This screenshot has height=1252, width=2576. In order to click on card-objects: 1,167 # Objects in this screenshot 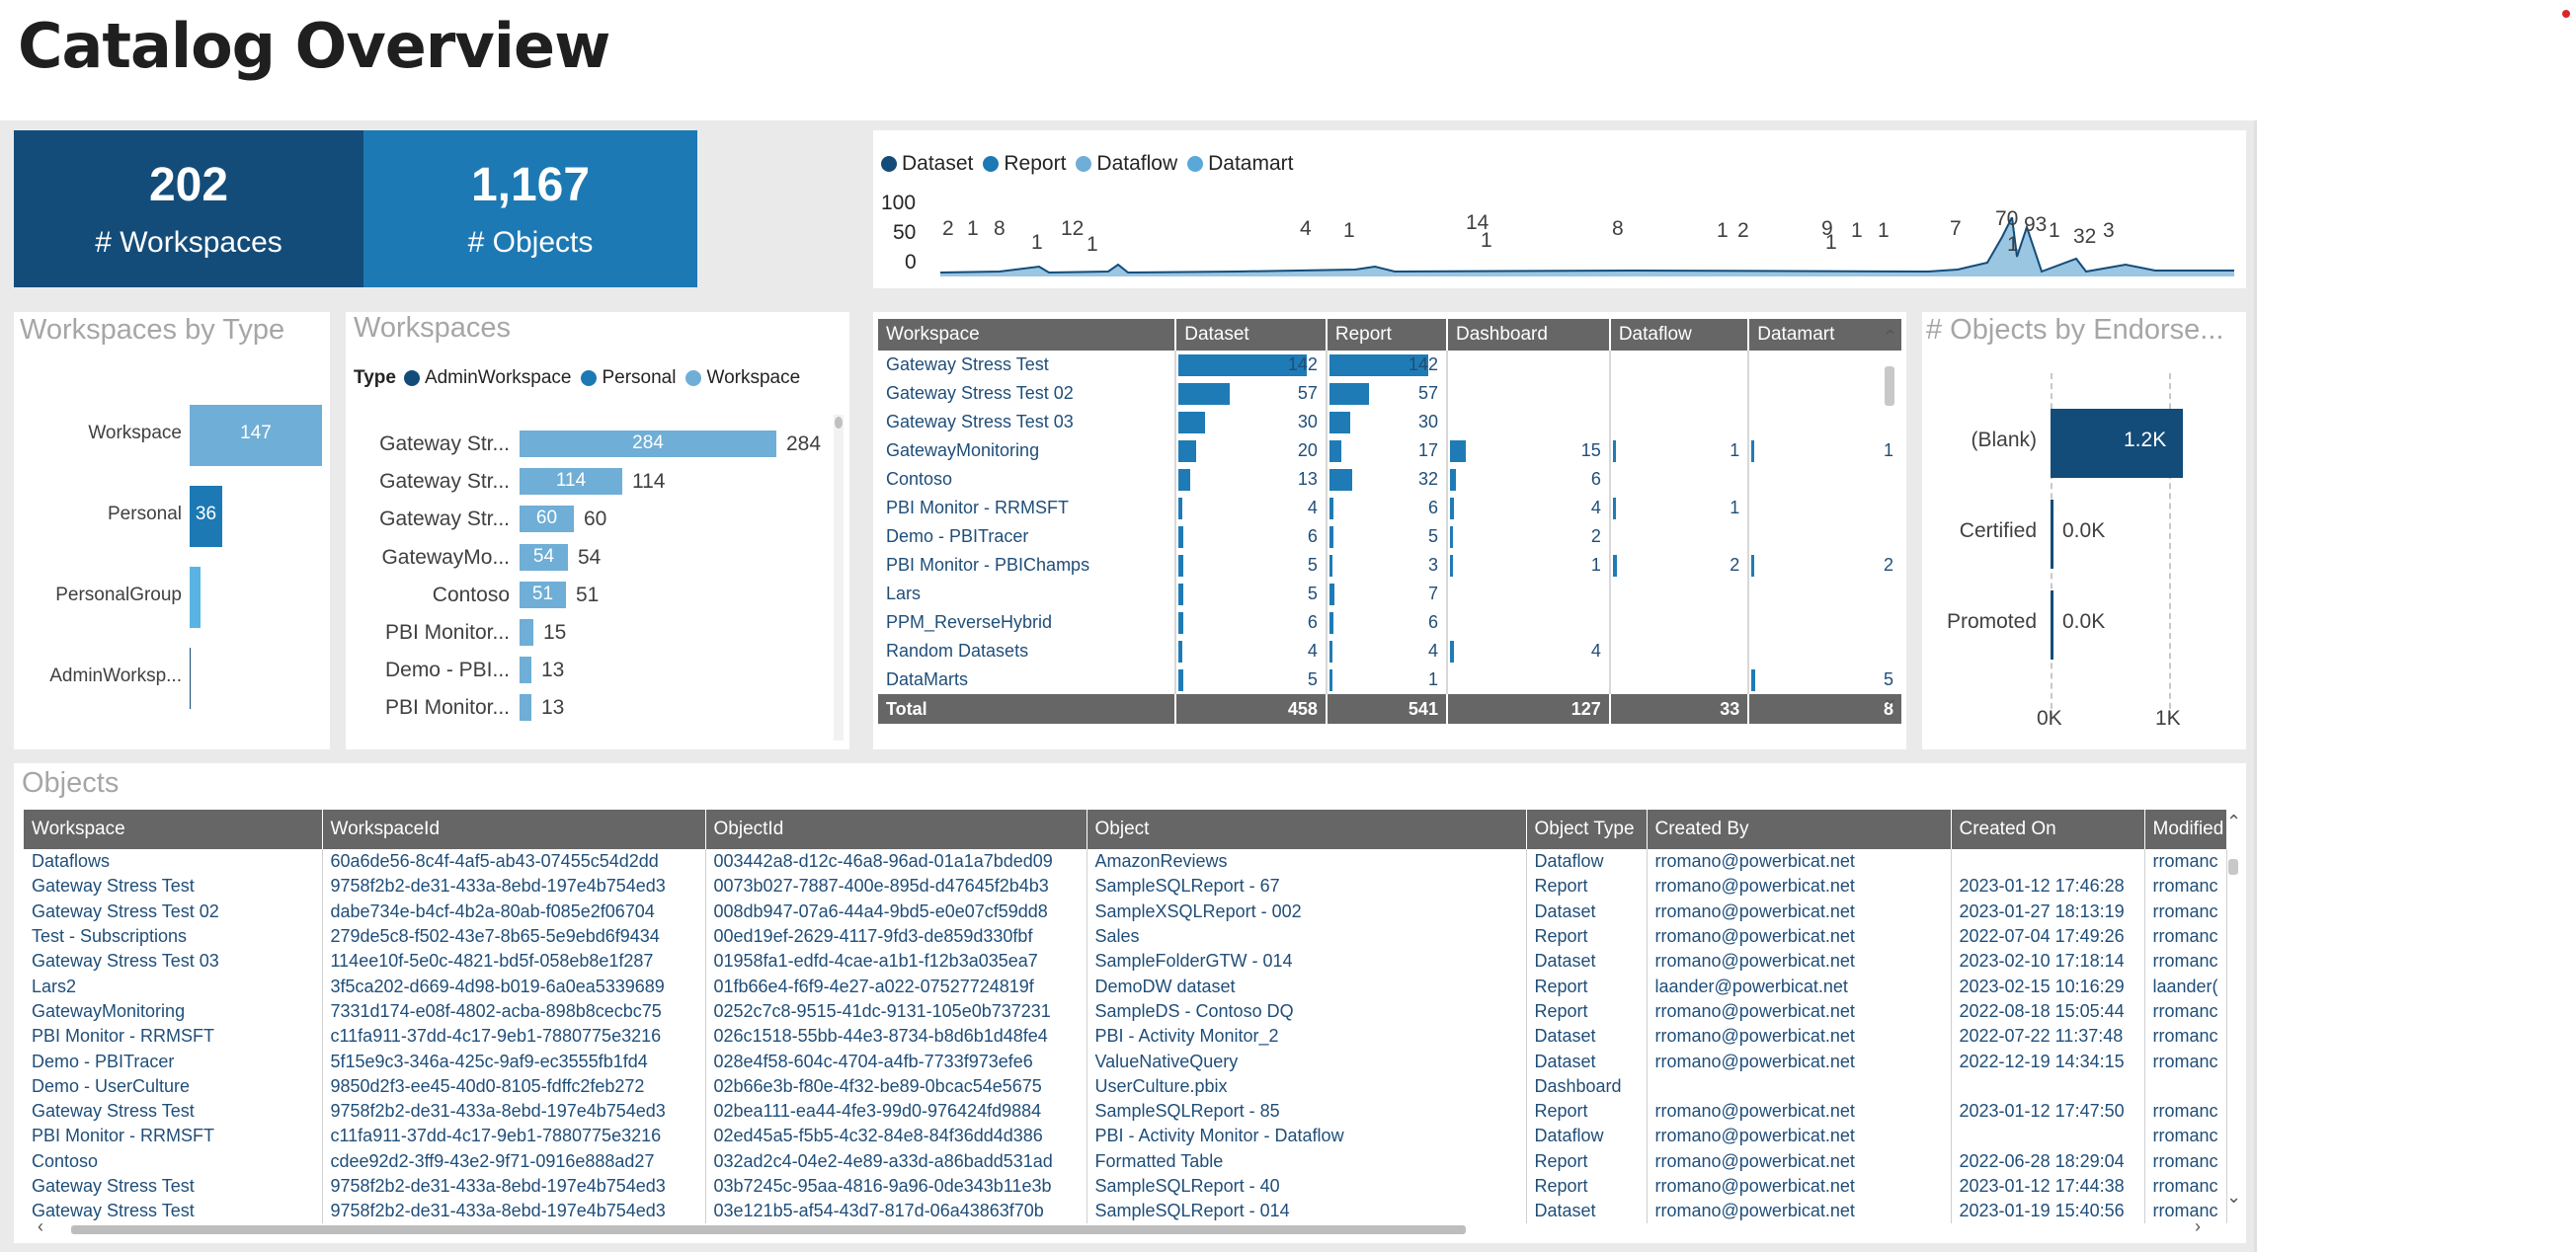, I will do `click(530, 208)`.